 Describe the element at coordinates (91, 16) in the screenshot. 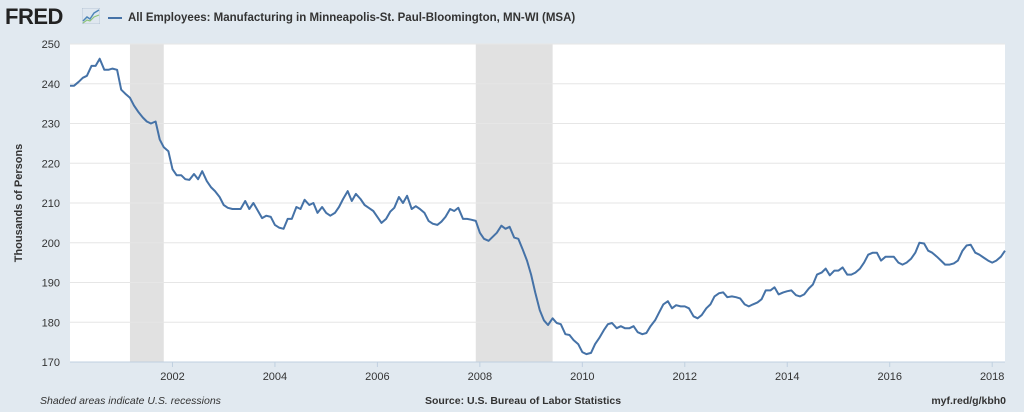

I see `fred-trend-line-icon` at that location.